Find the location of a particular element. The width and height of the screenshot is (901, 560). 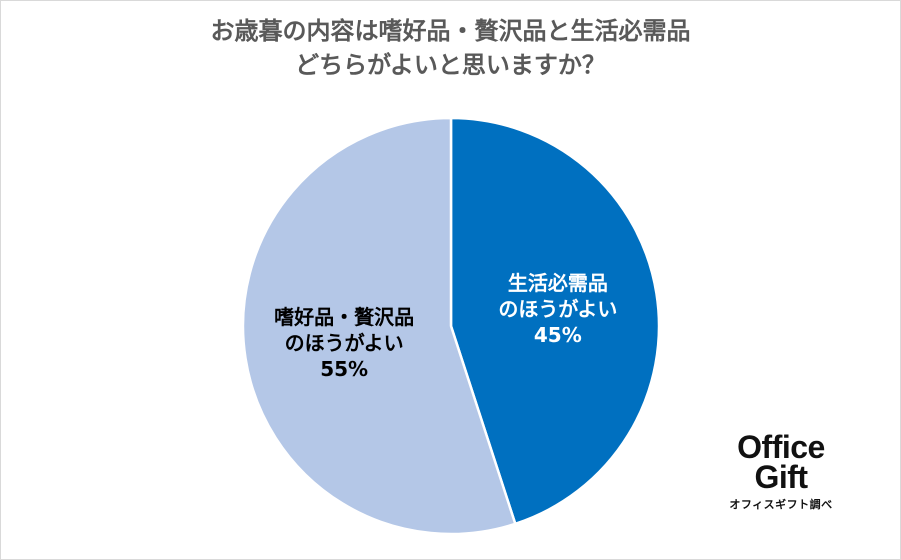

pie-slice-label-1: 嗜好品・贅沢品のほうがよい 55% is located at coordinates (344, 343).